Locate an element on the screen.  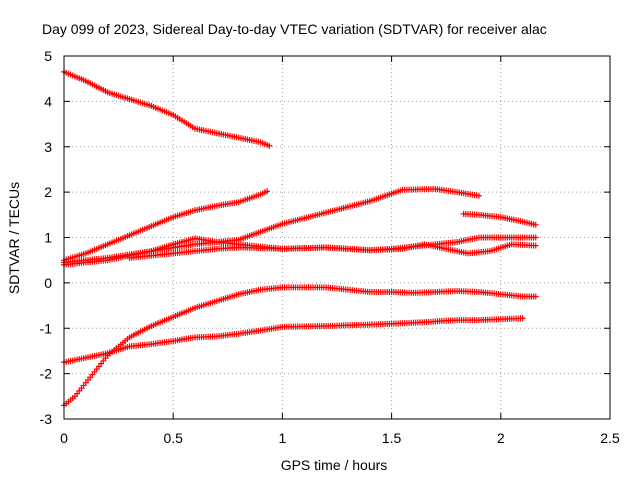
y-axis-label: SDTVAR / TECUs is located at coordinates (14, 238).